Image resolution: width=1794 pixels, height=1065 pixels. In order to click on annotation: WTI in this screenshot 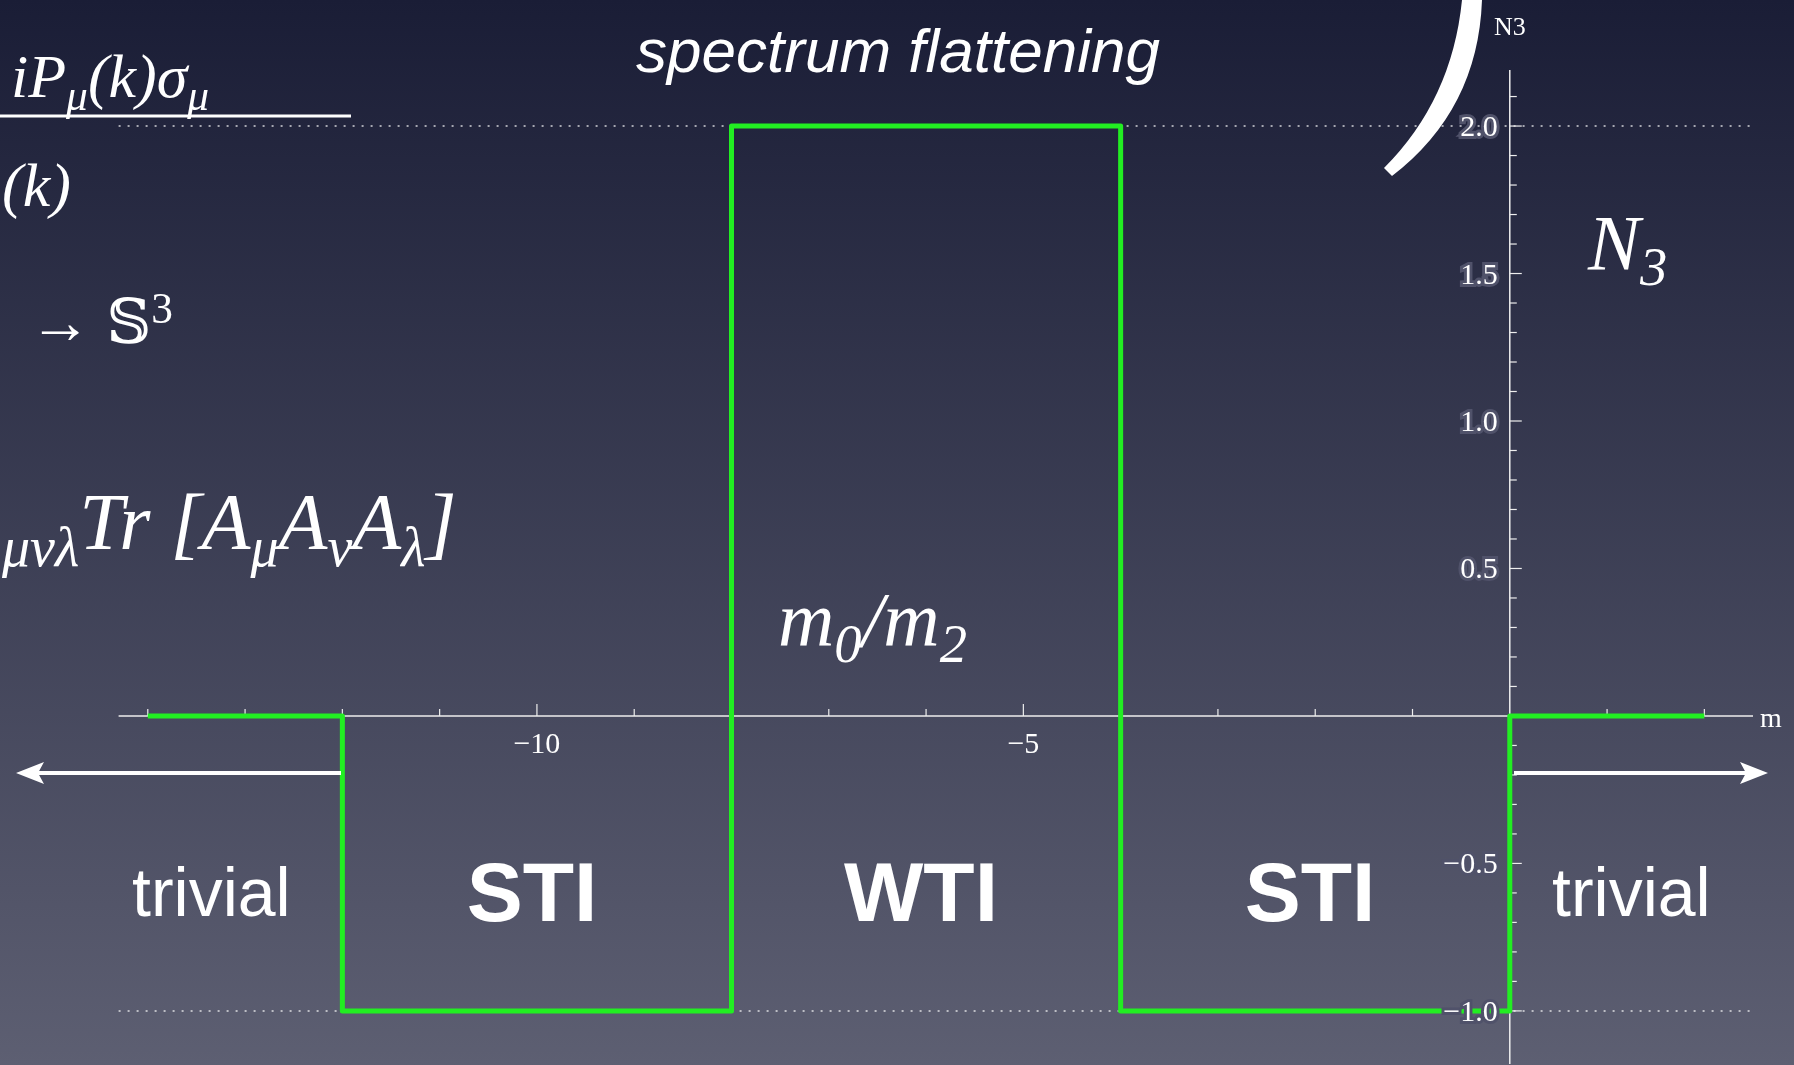, I will do `click(921, 892)`.